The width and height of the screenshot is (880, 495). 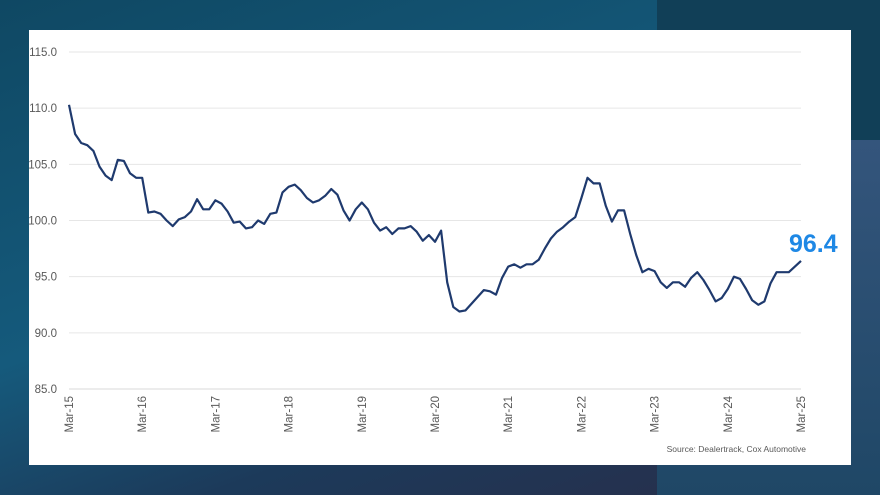 I want to click on x-tick-label: Mar-22, so click(x=582, y=414).